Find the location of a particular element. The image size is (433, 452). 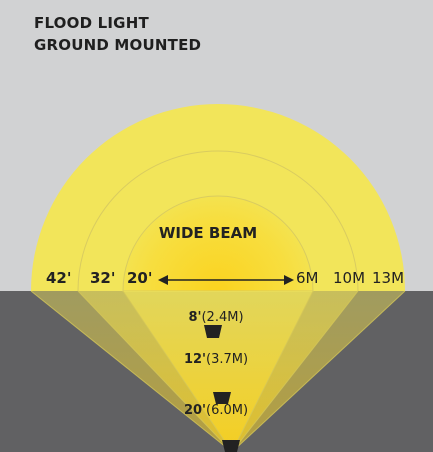

distance-meters: (6.0M) is located at coordinates (227, 410).